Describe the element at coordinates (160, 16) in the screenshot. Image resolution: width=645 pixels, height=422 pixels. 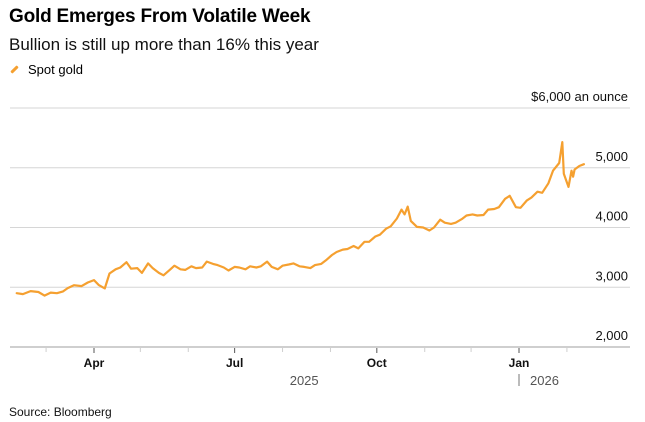
I see `chart-title: Gold Emerges From Volatile Week` at that location.